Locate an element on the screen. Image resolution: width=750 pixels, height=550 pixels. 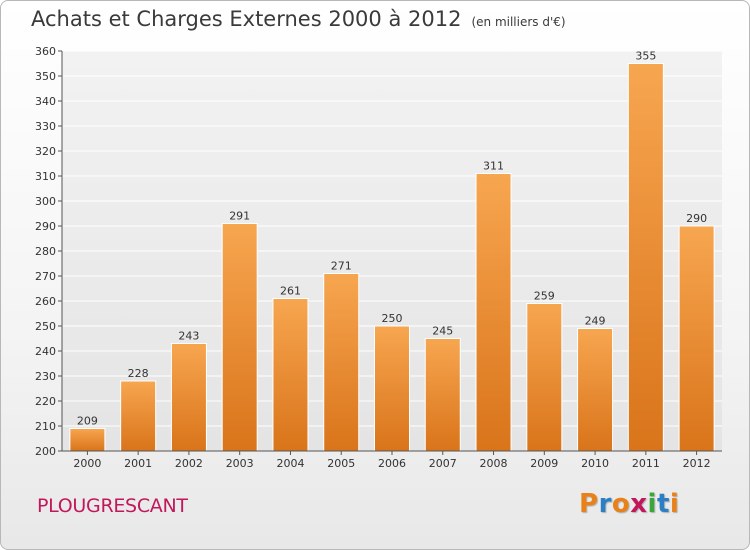
logo-letter: o is located at coordinates (621, 504).